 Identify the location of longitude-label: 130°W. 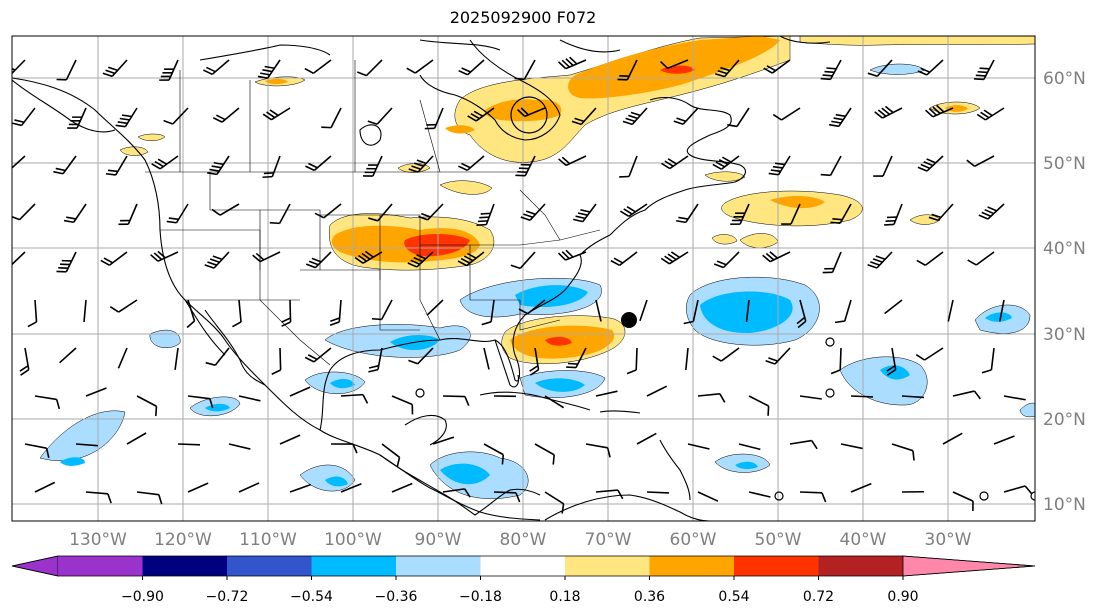
(98, 540).